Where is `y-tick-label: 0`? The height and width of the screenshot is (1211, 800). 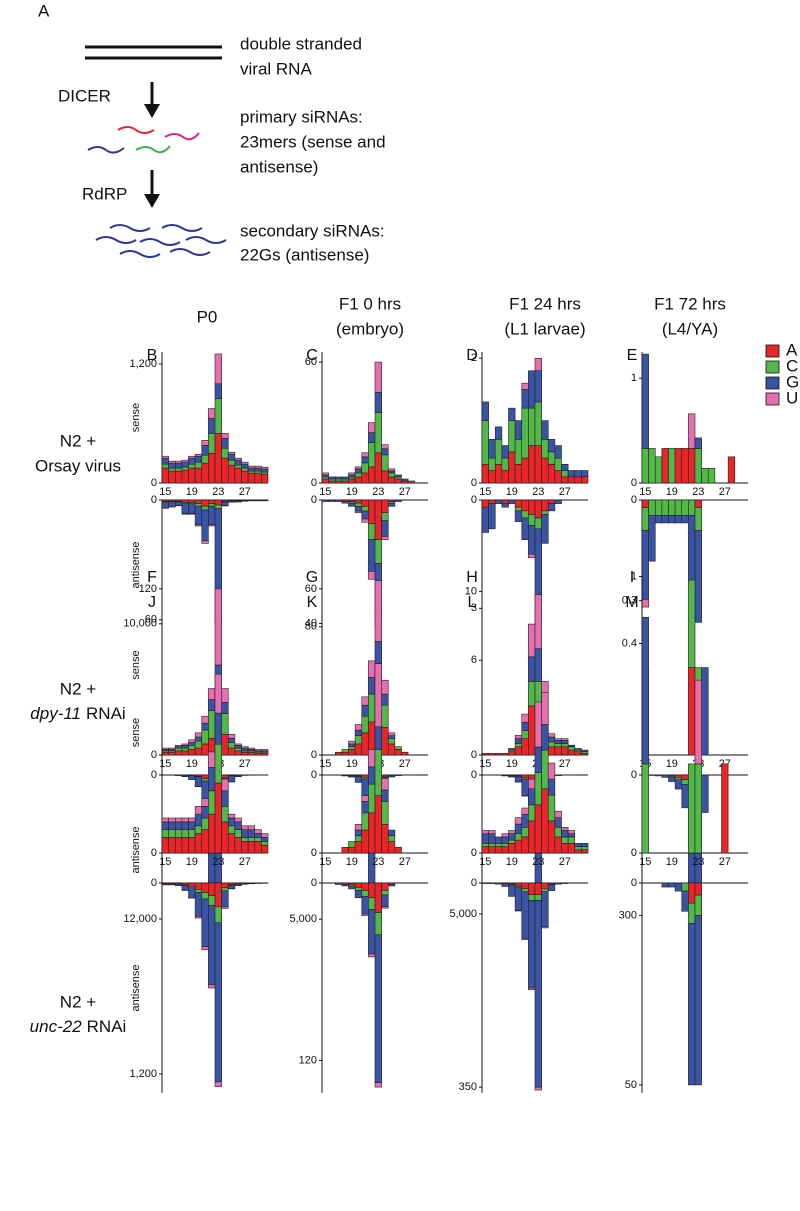
y-tick-label: 0 is located at coordinates (154, 853).